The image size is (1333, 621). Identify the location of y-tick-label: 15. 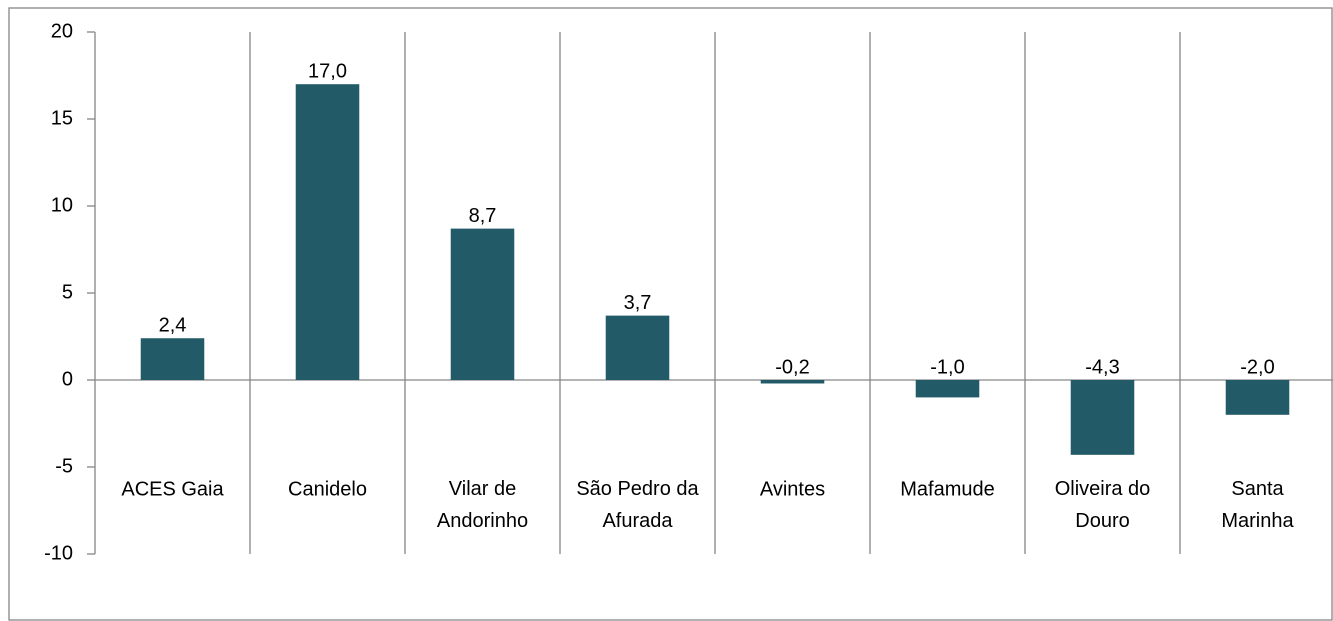
(62, 118).